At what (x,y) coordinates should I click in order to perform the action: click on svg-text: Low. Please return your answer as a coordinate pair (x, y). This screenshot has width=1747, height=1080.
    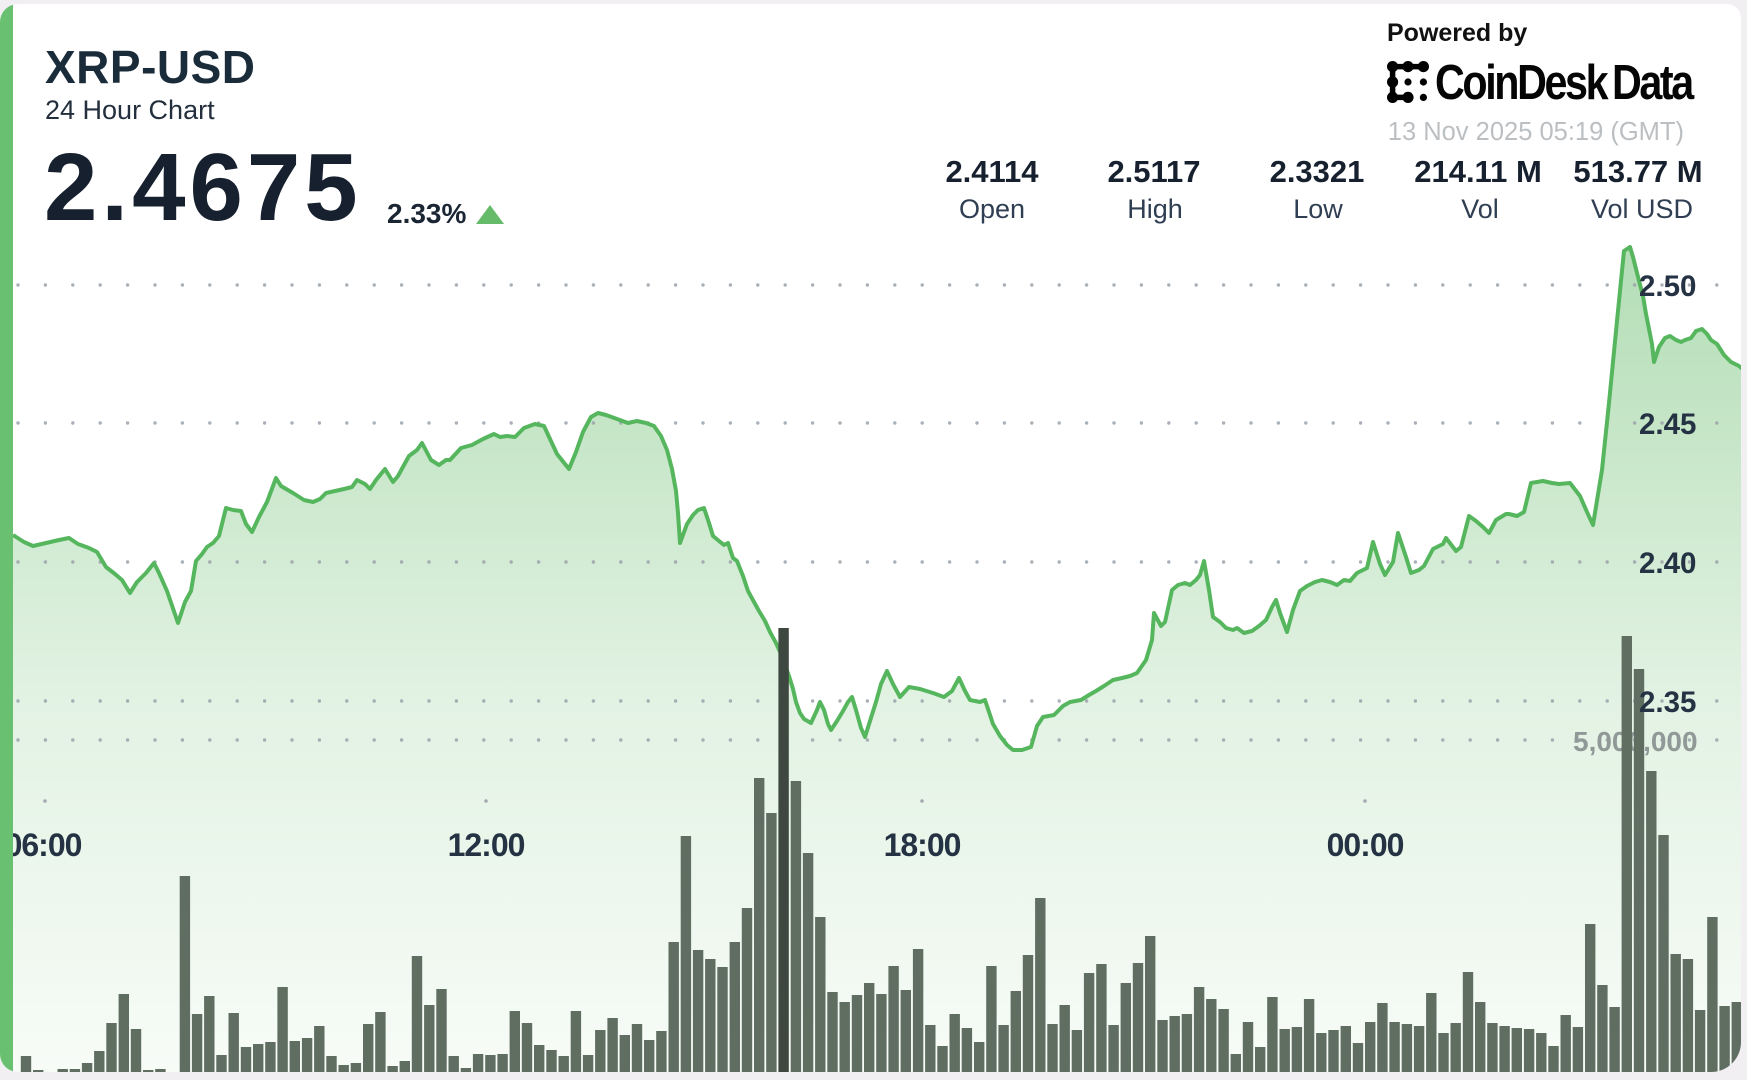
    Looking at the image, I should click on (1318, 209).